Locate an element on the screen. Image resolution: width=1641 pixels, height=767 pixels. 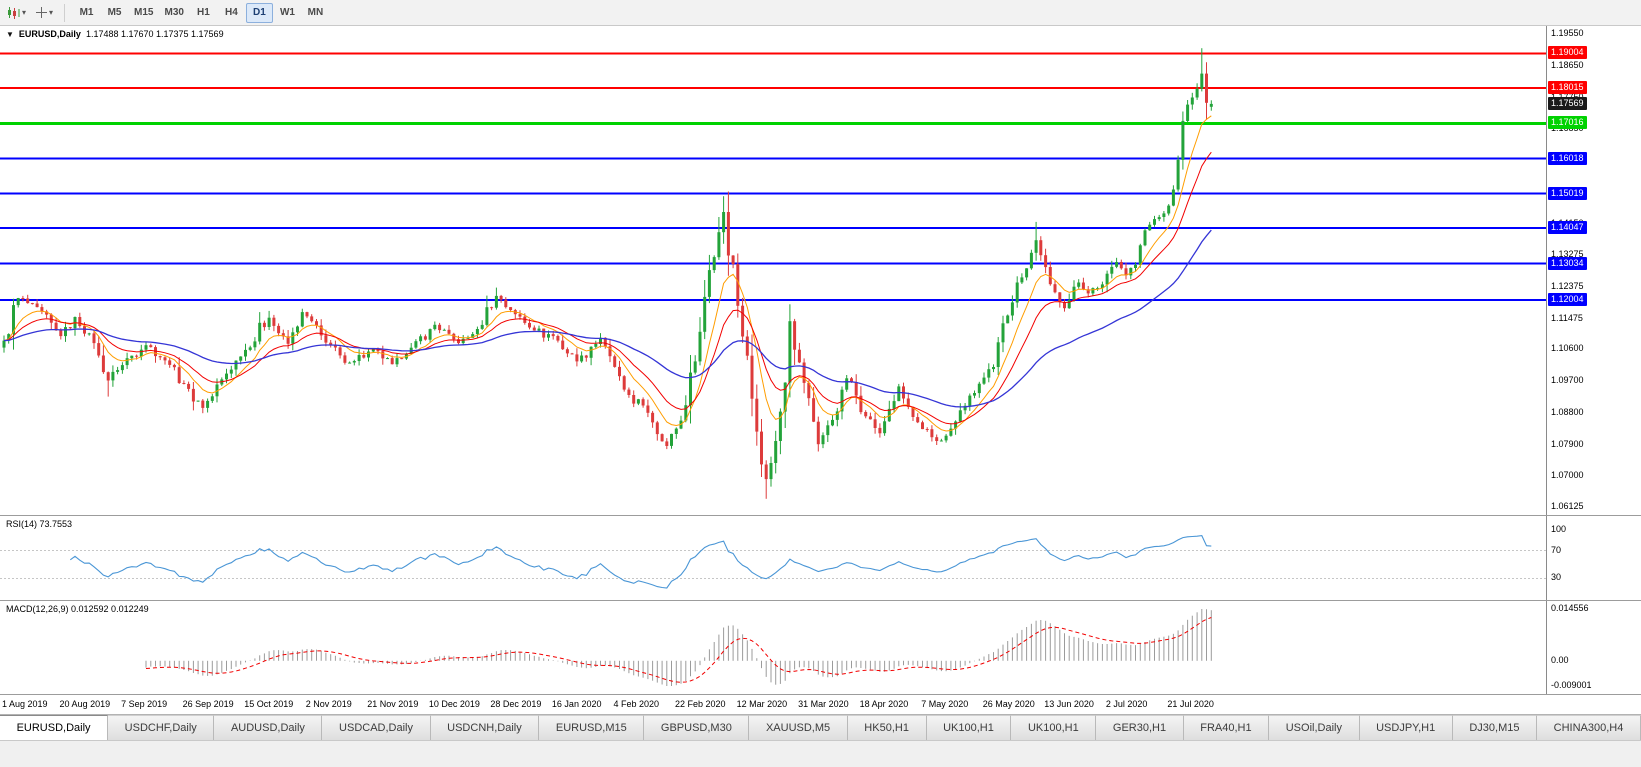
price-tick-label: 1.13275 is located at coordinates (1567, 254).